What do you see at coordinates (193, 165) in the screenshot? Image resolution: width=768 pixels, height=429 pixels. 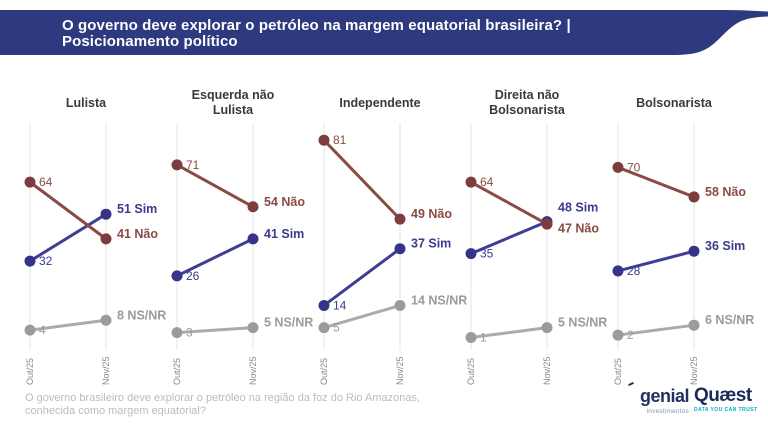 I see `left-value-label: 71` at bounding box center [193, 165].